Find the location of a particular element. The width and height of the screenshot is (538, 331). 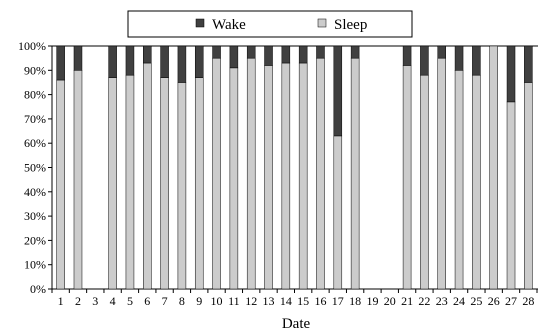

legend-swatch-sleep is located at coordinates (322, 23).